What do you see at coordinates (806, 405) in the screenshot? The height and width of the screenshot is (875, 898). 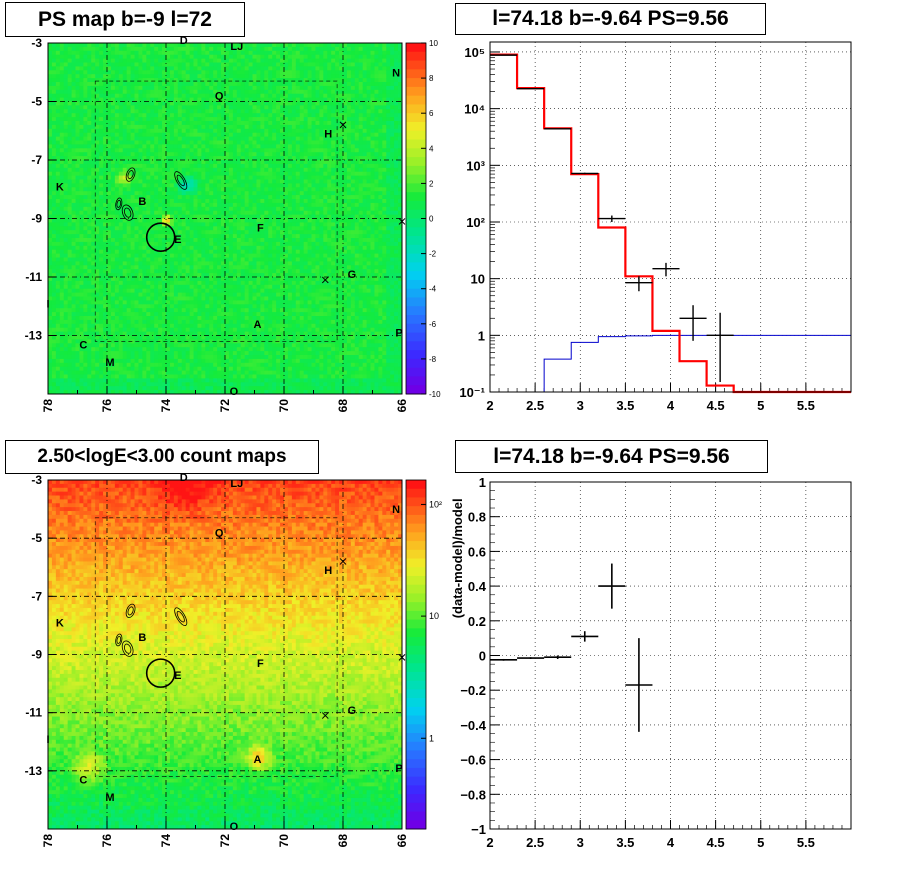 I see `x-tick-label: 5.5` at bounding box center [806, 405].